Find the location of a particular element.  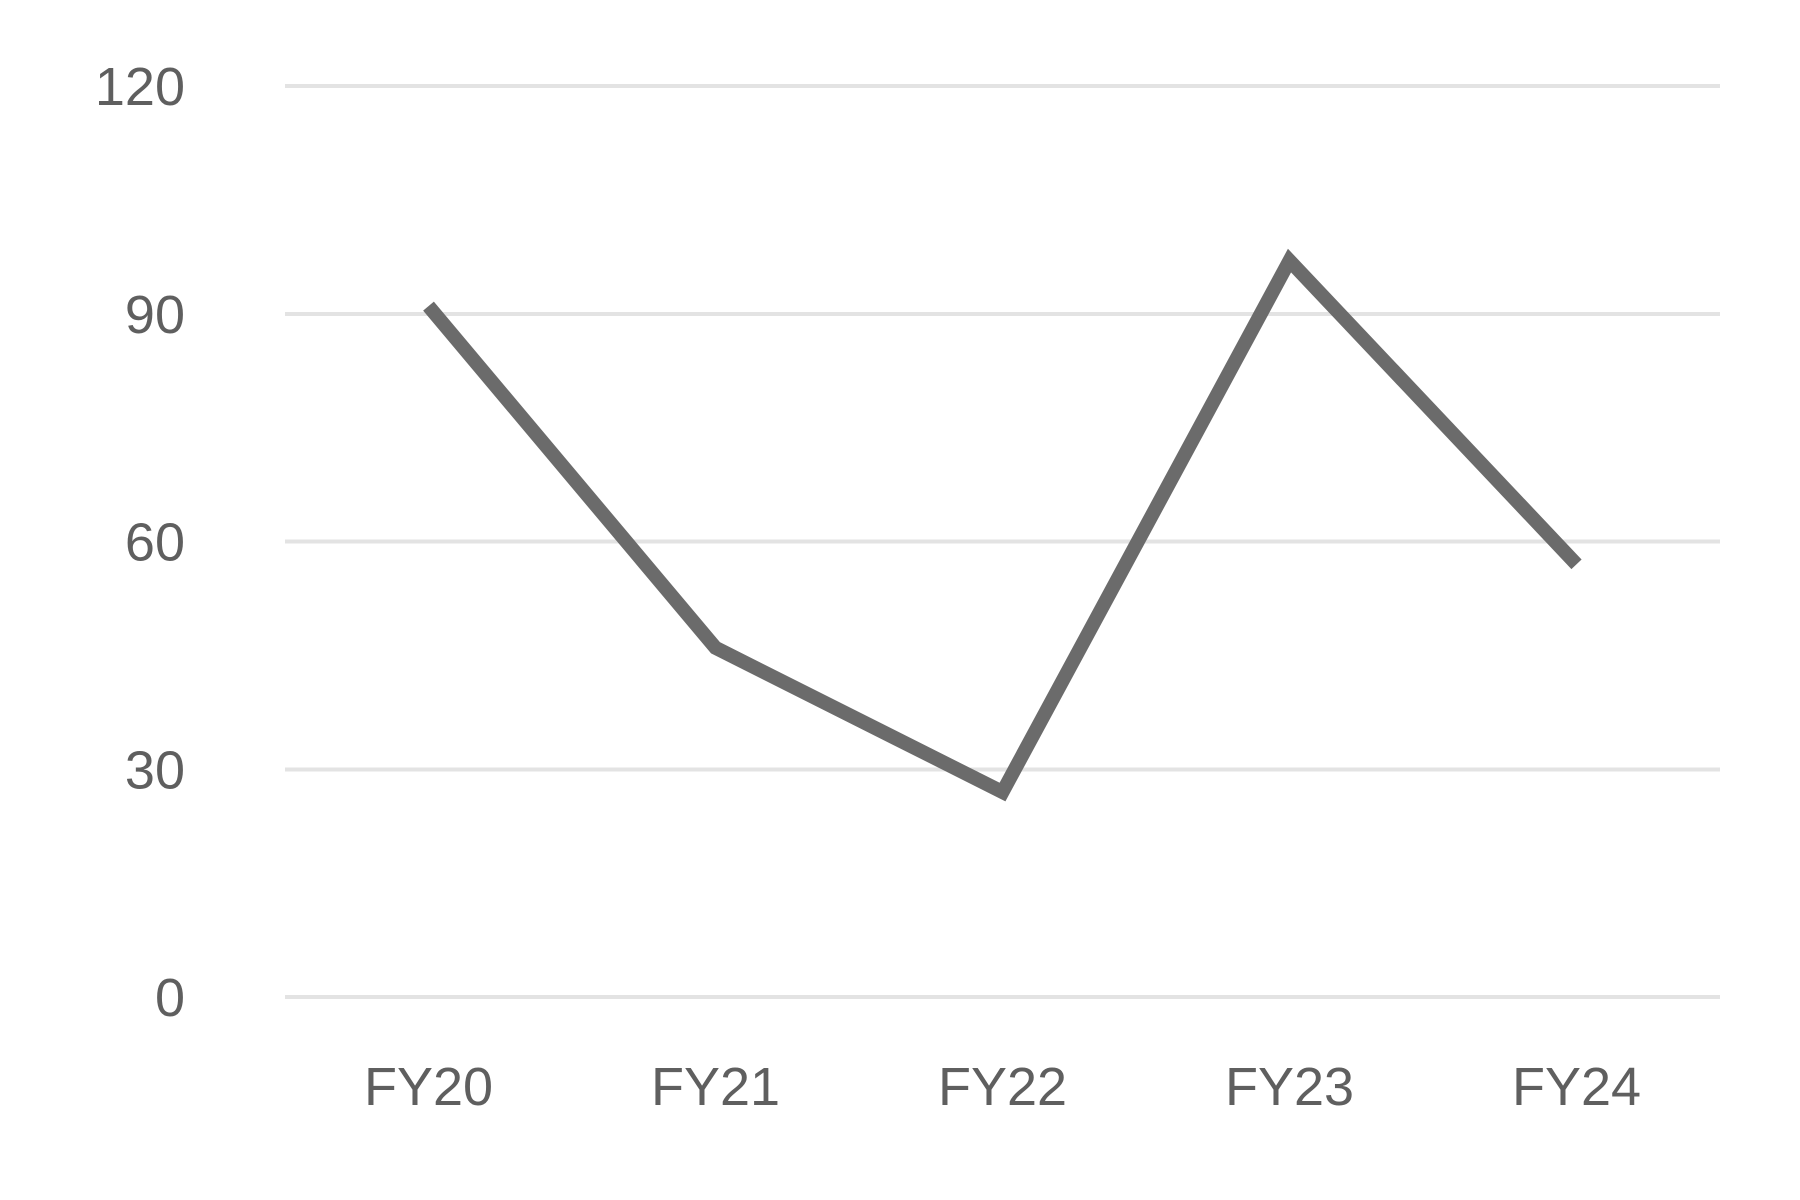

x-tick-label-fy20: FY20 is located at coordinates (428, 1087).